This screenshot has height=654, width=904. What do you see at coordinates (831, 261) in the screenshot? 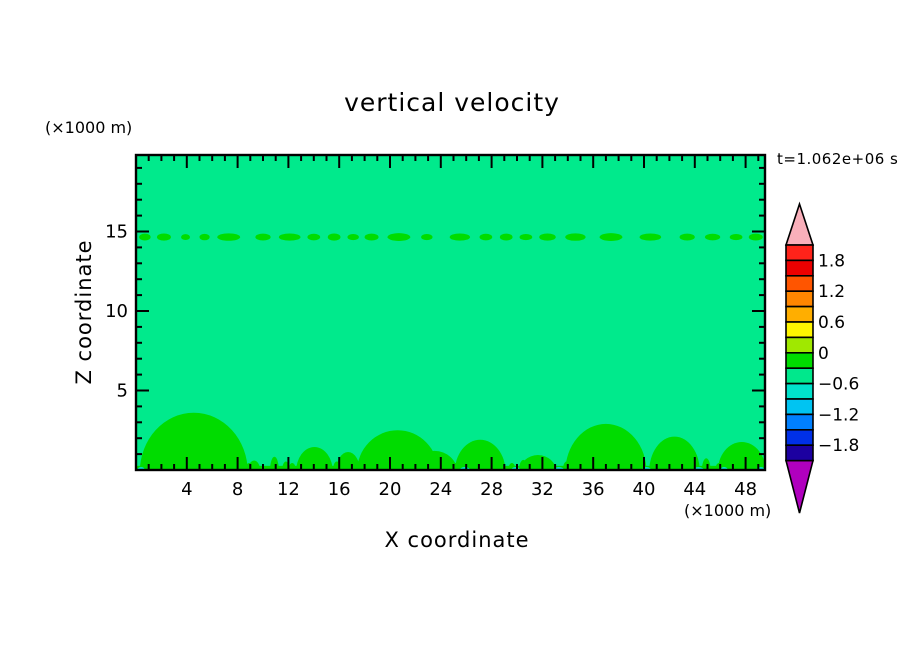
I see `colorbar-tick-label: 1.8` at bounding box center [831, 261].